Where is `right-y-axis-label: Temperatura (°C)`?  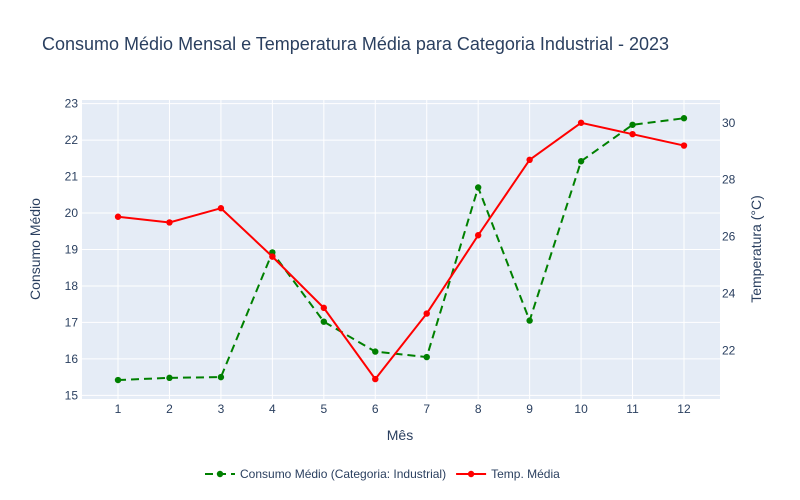
right-y-axis-label: Temperatura (°C) is located at coordinates (756, 249).